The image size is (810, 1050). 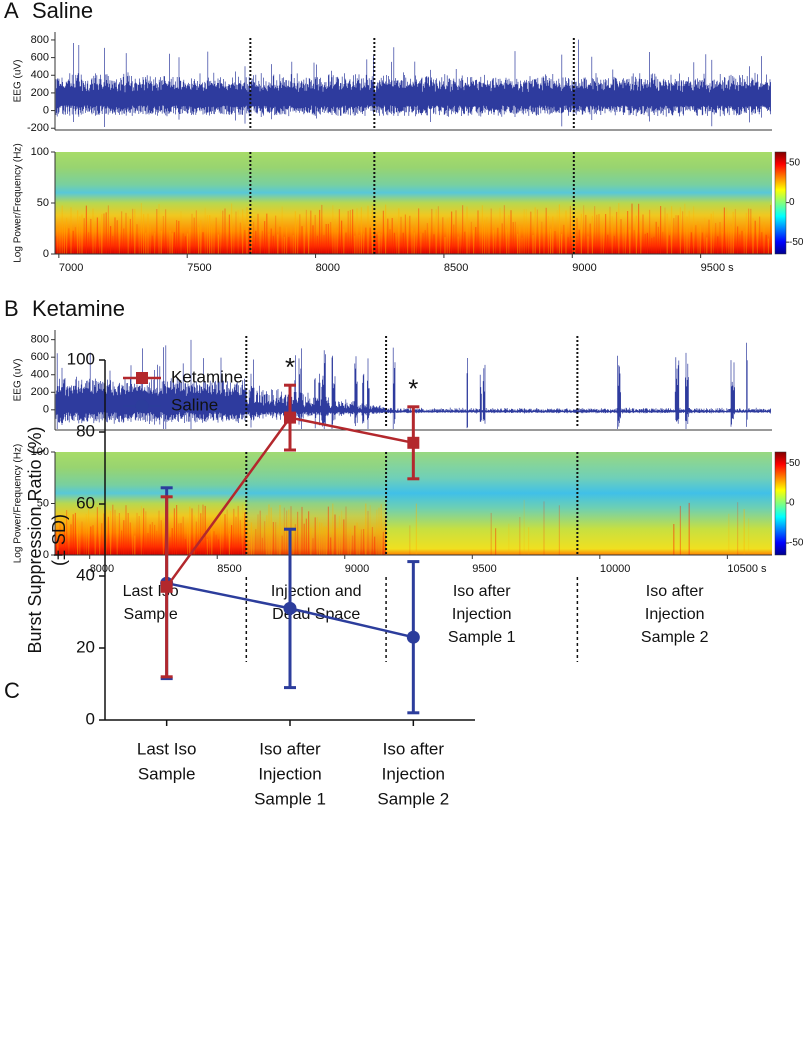 What do you see at coordinates (792, 503) in the screenshot?
I see `colorbar-tick-label: 0` at bounding box center [792, 503].